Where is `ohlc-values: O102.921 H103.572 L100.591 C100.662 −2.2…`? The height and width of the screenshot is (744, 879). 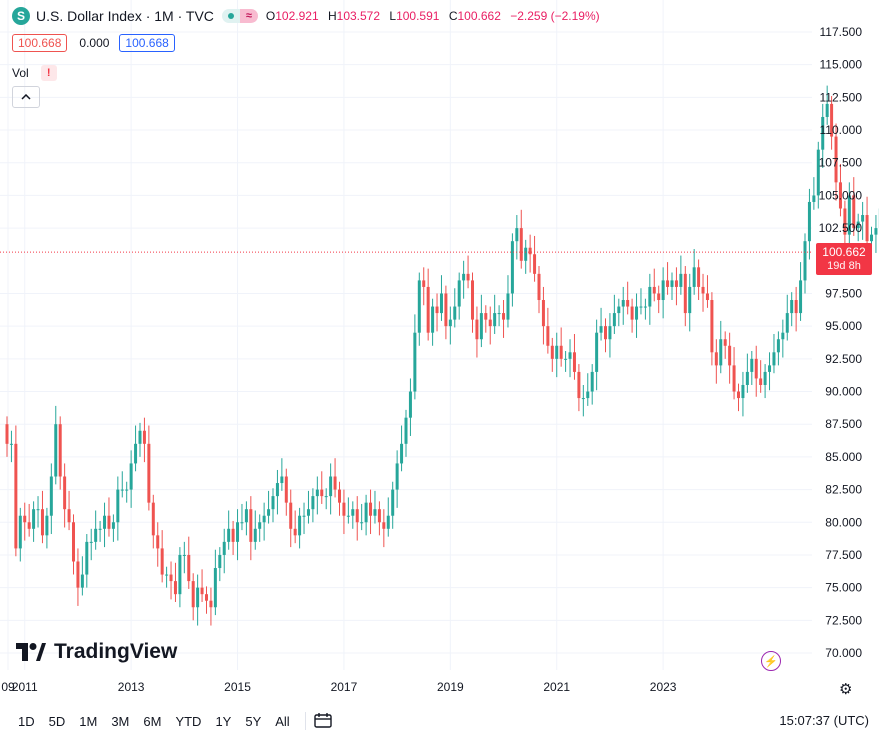 ohlc-values: O102.921 H103.572 L100.591 C100.662 −2.2… is located at coordinates (436, 16).